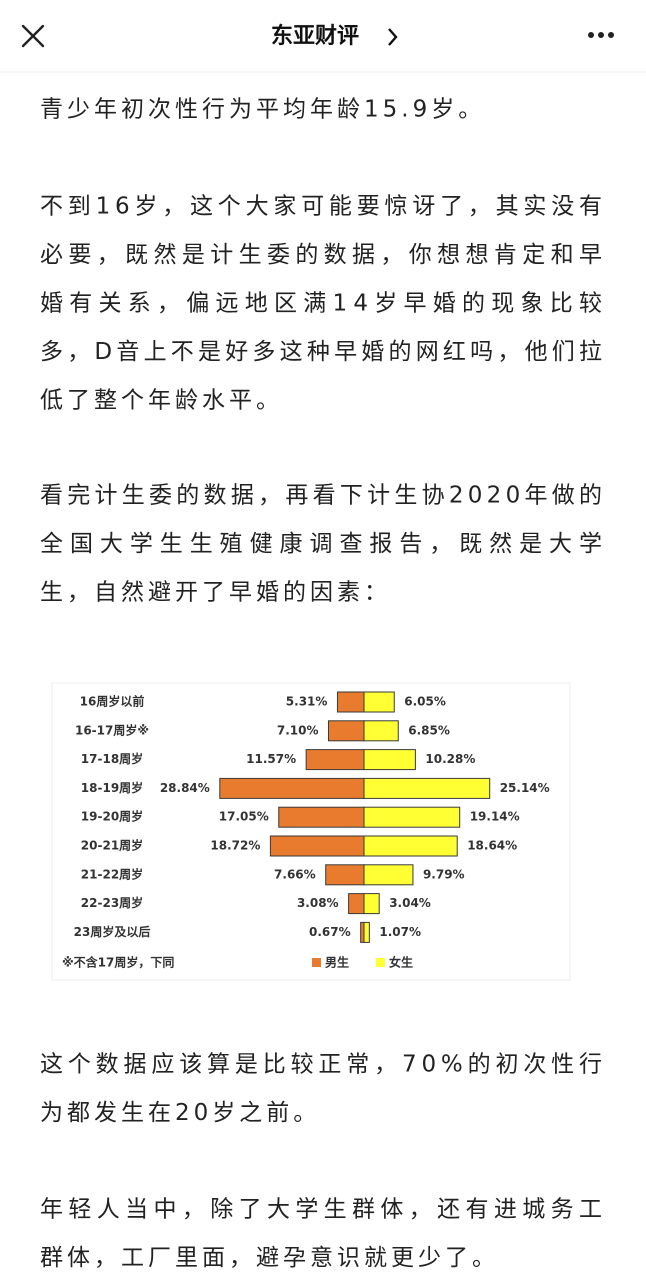 The height and width of the screenshot is (1280, 646). Describe the element at coordinates (323, 352) in the screenshot. I see `paragraph-line: 多，D音上不是好多这种早婚的网红吗，他们拉` at that location.